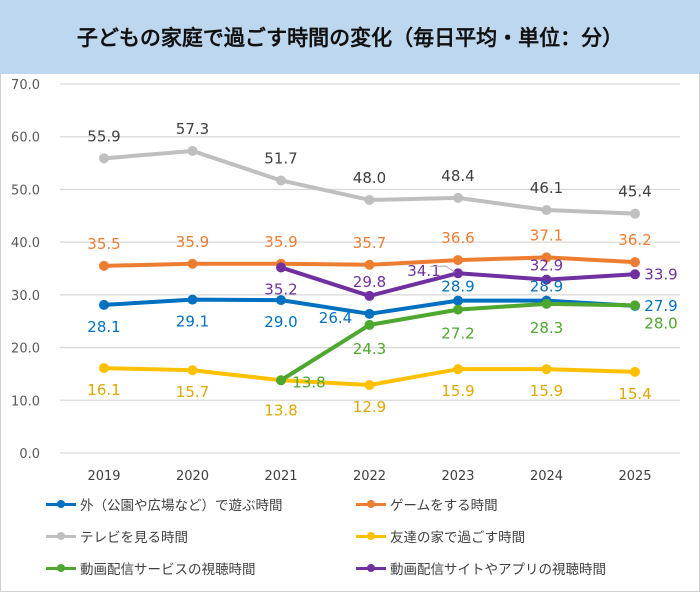  What do you see at coordinates (498, 570) in the screenshot?
I see `legend-label: 動画配信サイトやアプリの視聴時間` at bounding box center [498, 570].